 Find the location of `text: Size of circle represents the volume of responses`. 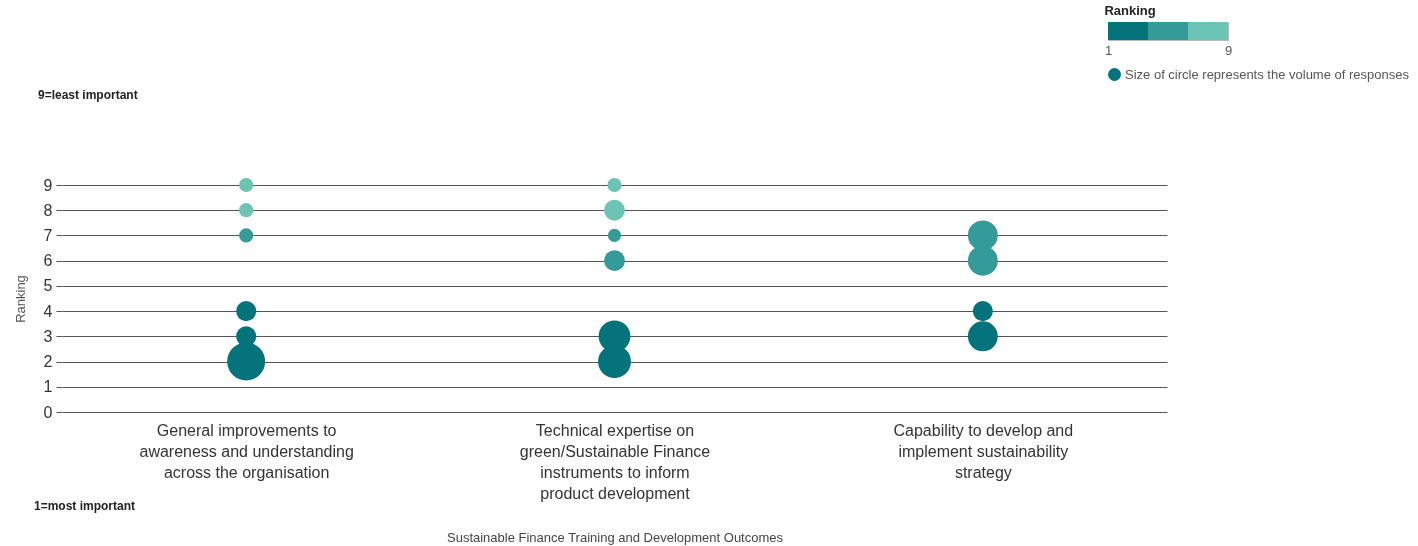

text: Size of circle represents the volume of responses is located at coordinates (1267, 74).